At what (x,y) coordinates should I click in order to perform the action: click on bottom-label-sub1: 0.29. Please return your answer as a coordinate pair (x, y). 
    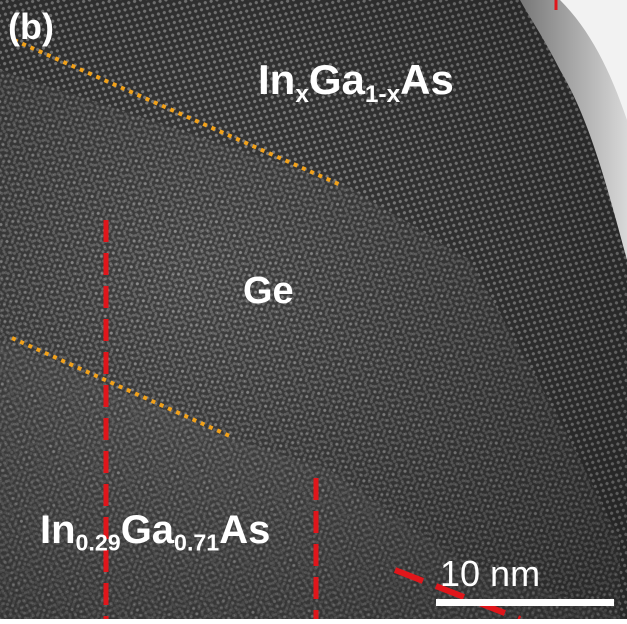
    Looking at the image, I should click on (98, 542).